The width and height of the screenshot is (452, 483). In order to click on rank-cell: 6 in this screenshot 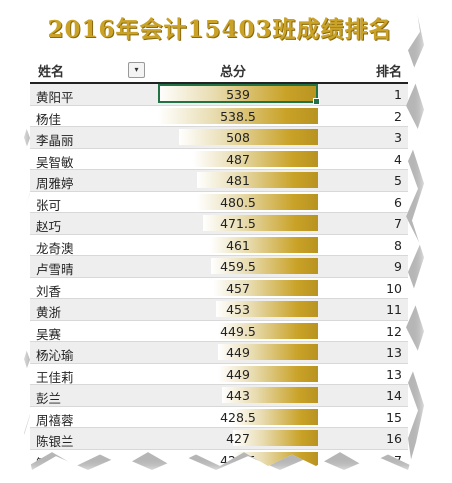, I will do `click(398, 202)`.